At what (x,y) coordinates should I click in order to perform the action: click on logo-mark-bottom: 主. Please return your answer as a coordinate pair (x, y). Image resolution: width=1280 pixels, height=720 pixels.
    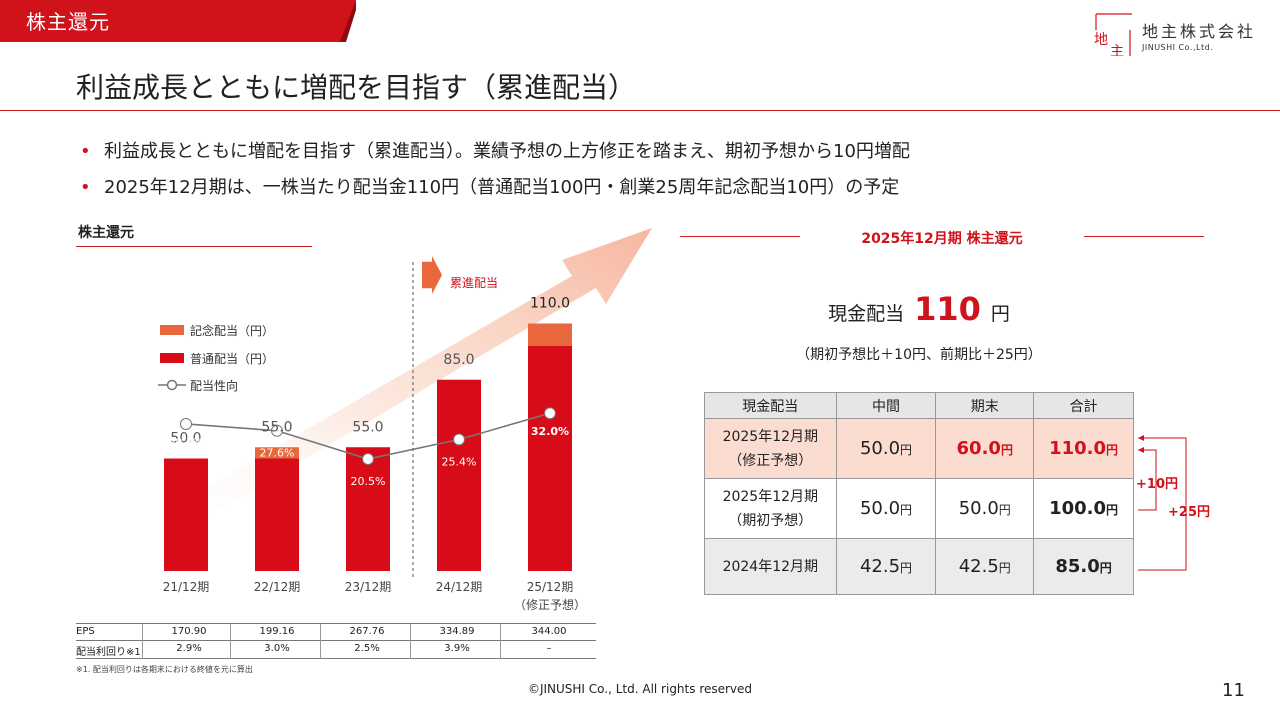
    Looking at the image, I should click on (1117, 50).